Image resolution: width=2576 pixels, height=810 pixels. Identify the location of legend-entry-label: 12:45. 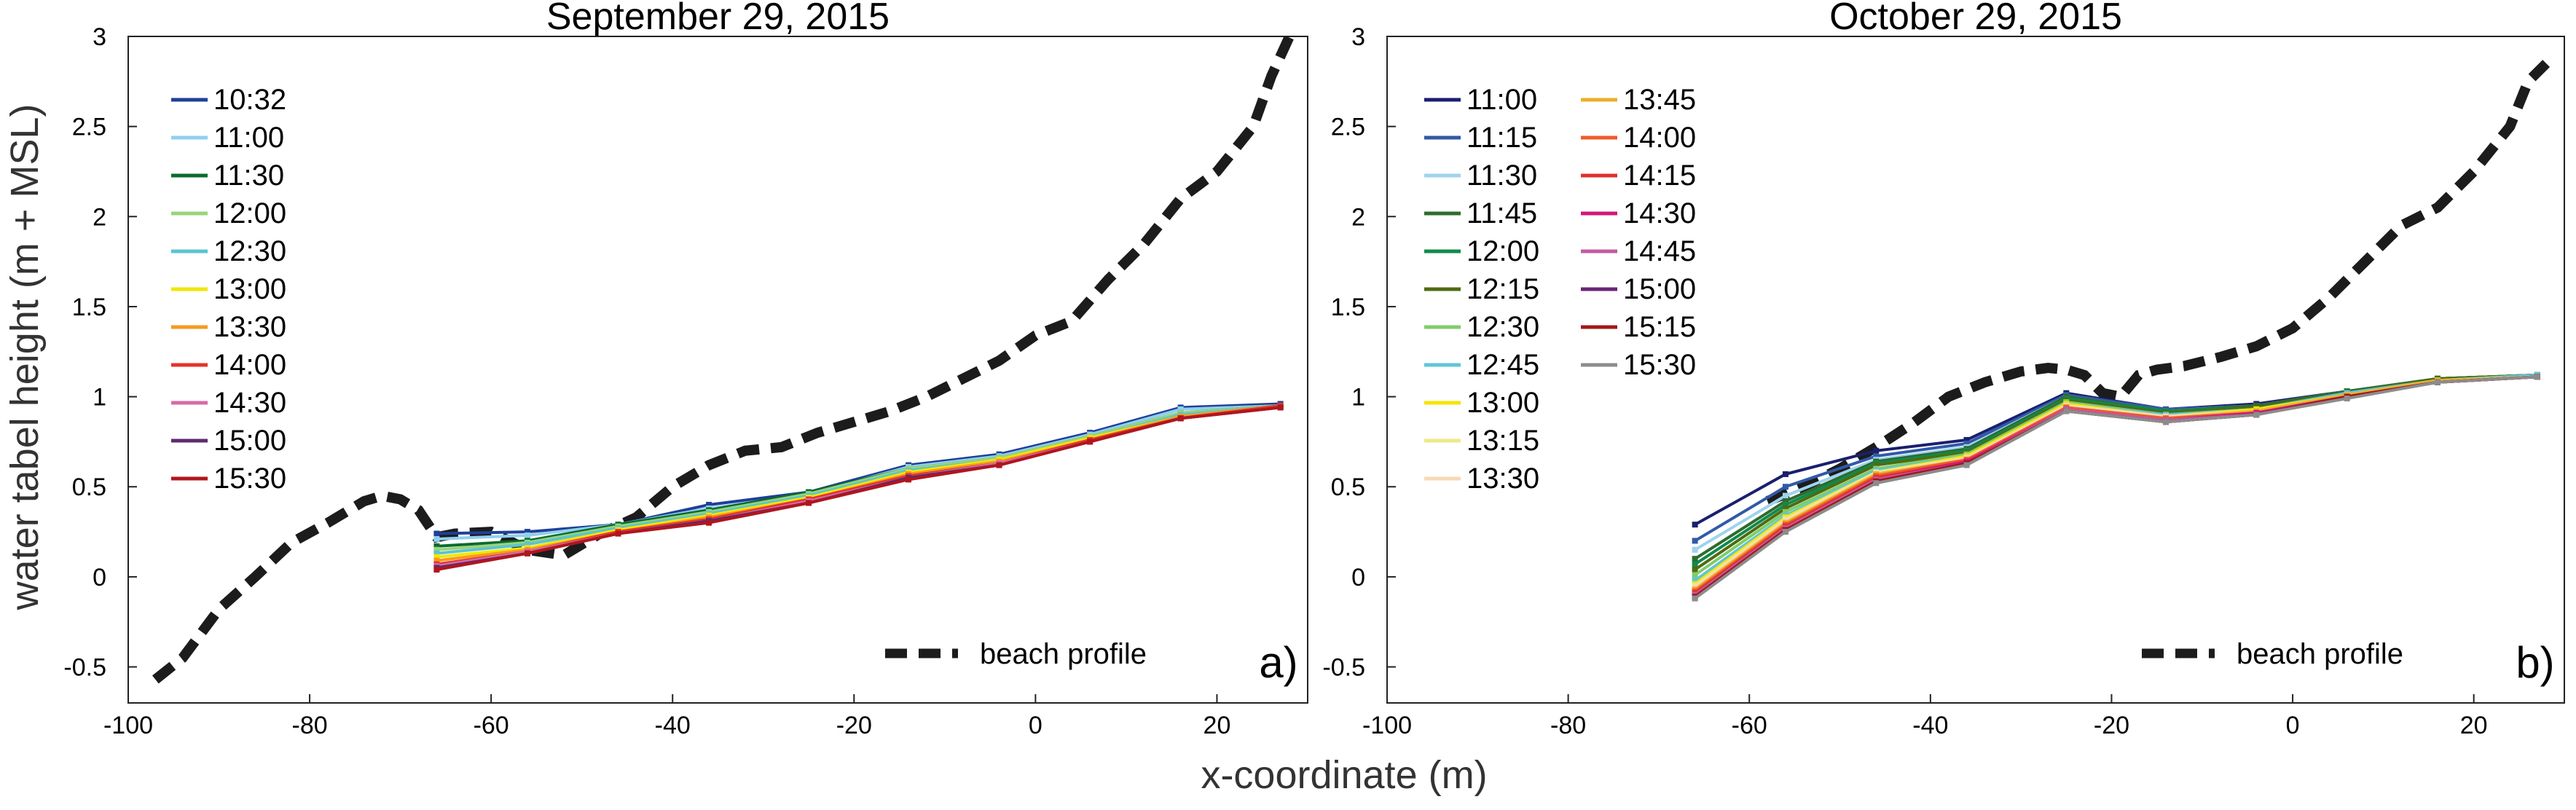
(1502, 365).